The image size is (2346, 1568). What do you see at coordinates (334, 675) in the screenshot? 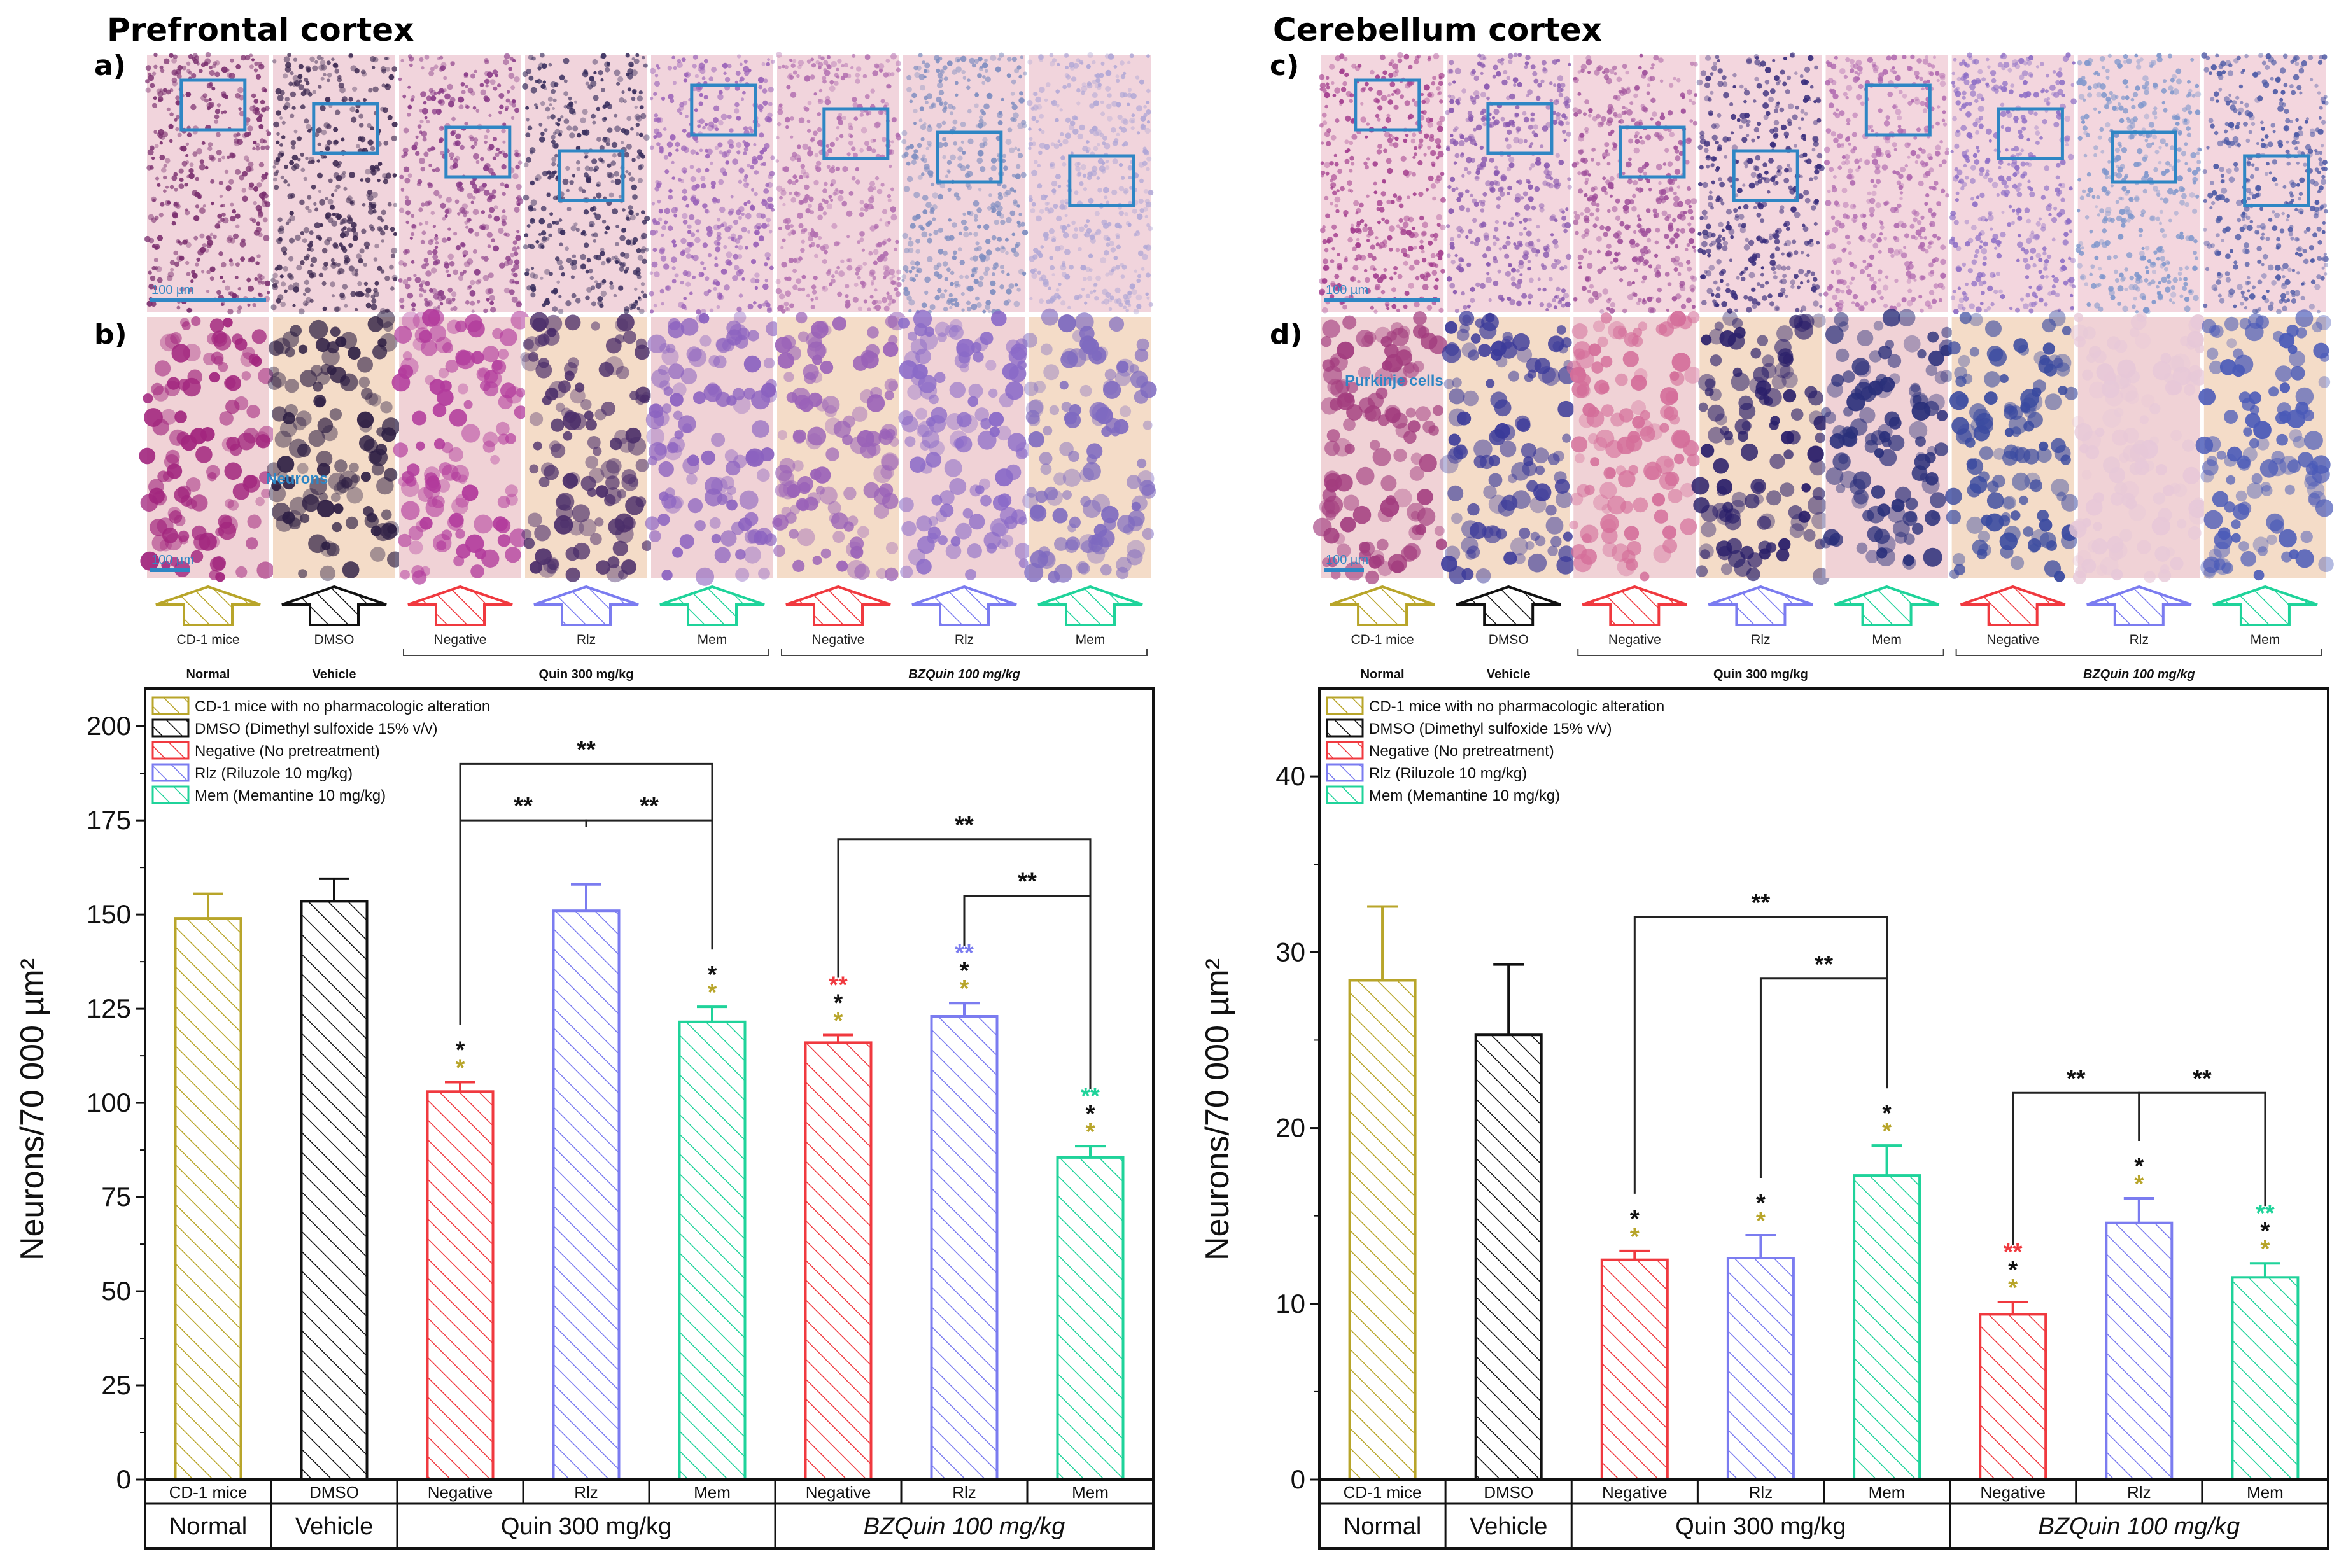
I see `arrow-group-label: Vehicle` at bounding box center [334, 675].